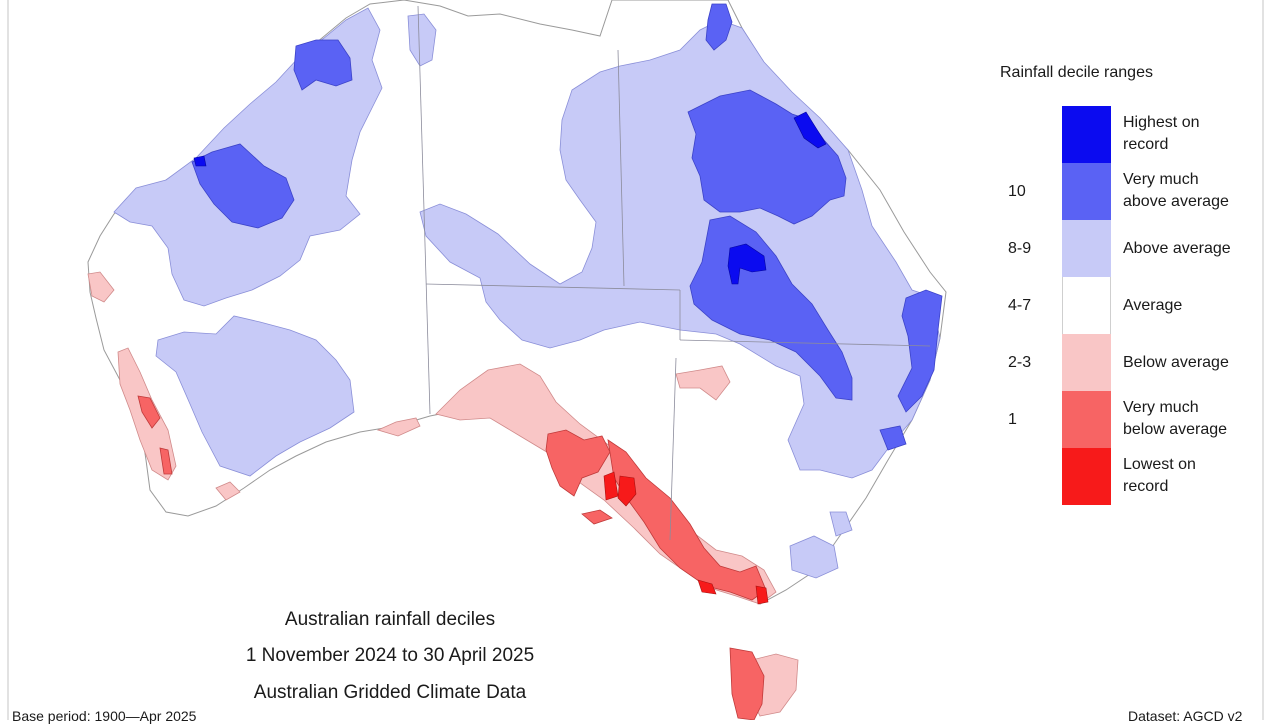 This screenshot has width=1280, height=724. What do you see at coordinates (841, 524) in the screenshot?
I see `nsw-mid-above-average` at bounding box center [841, 524].